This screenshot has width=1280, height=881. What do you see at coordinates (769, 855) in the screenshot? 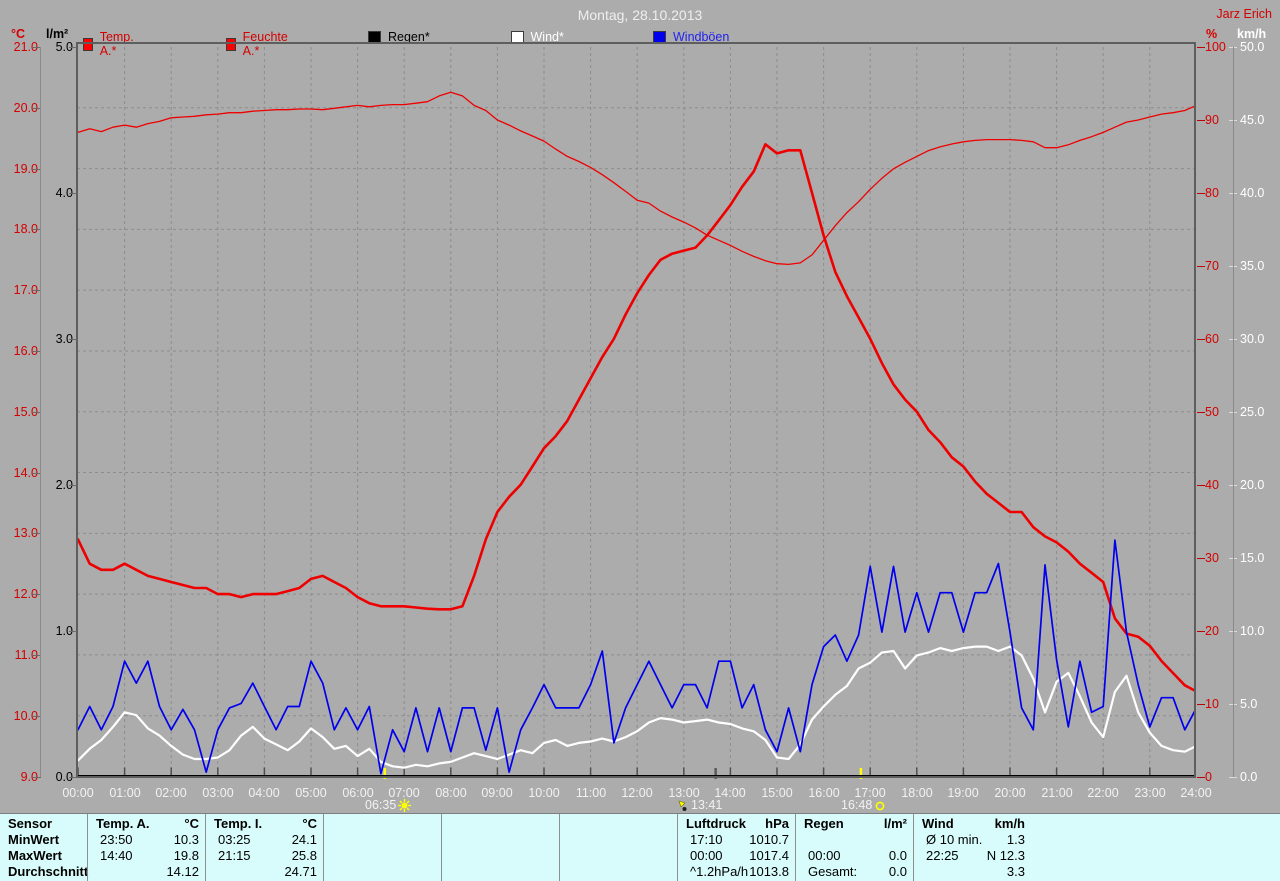
I see `table-cell-value: 1017.4` at bounding box center [769, 855].